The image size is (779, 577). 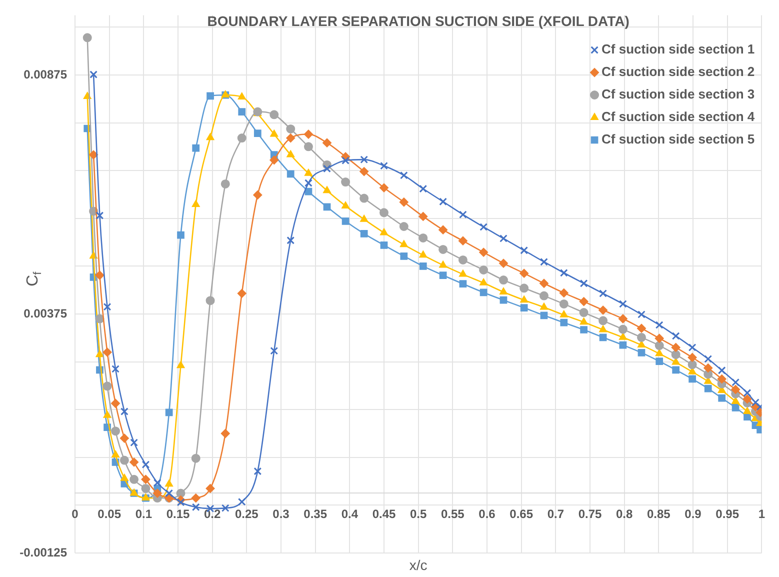 I want to click on x-tick-label: 0.85, so click(x=658, y=513).